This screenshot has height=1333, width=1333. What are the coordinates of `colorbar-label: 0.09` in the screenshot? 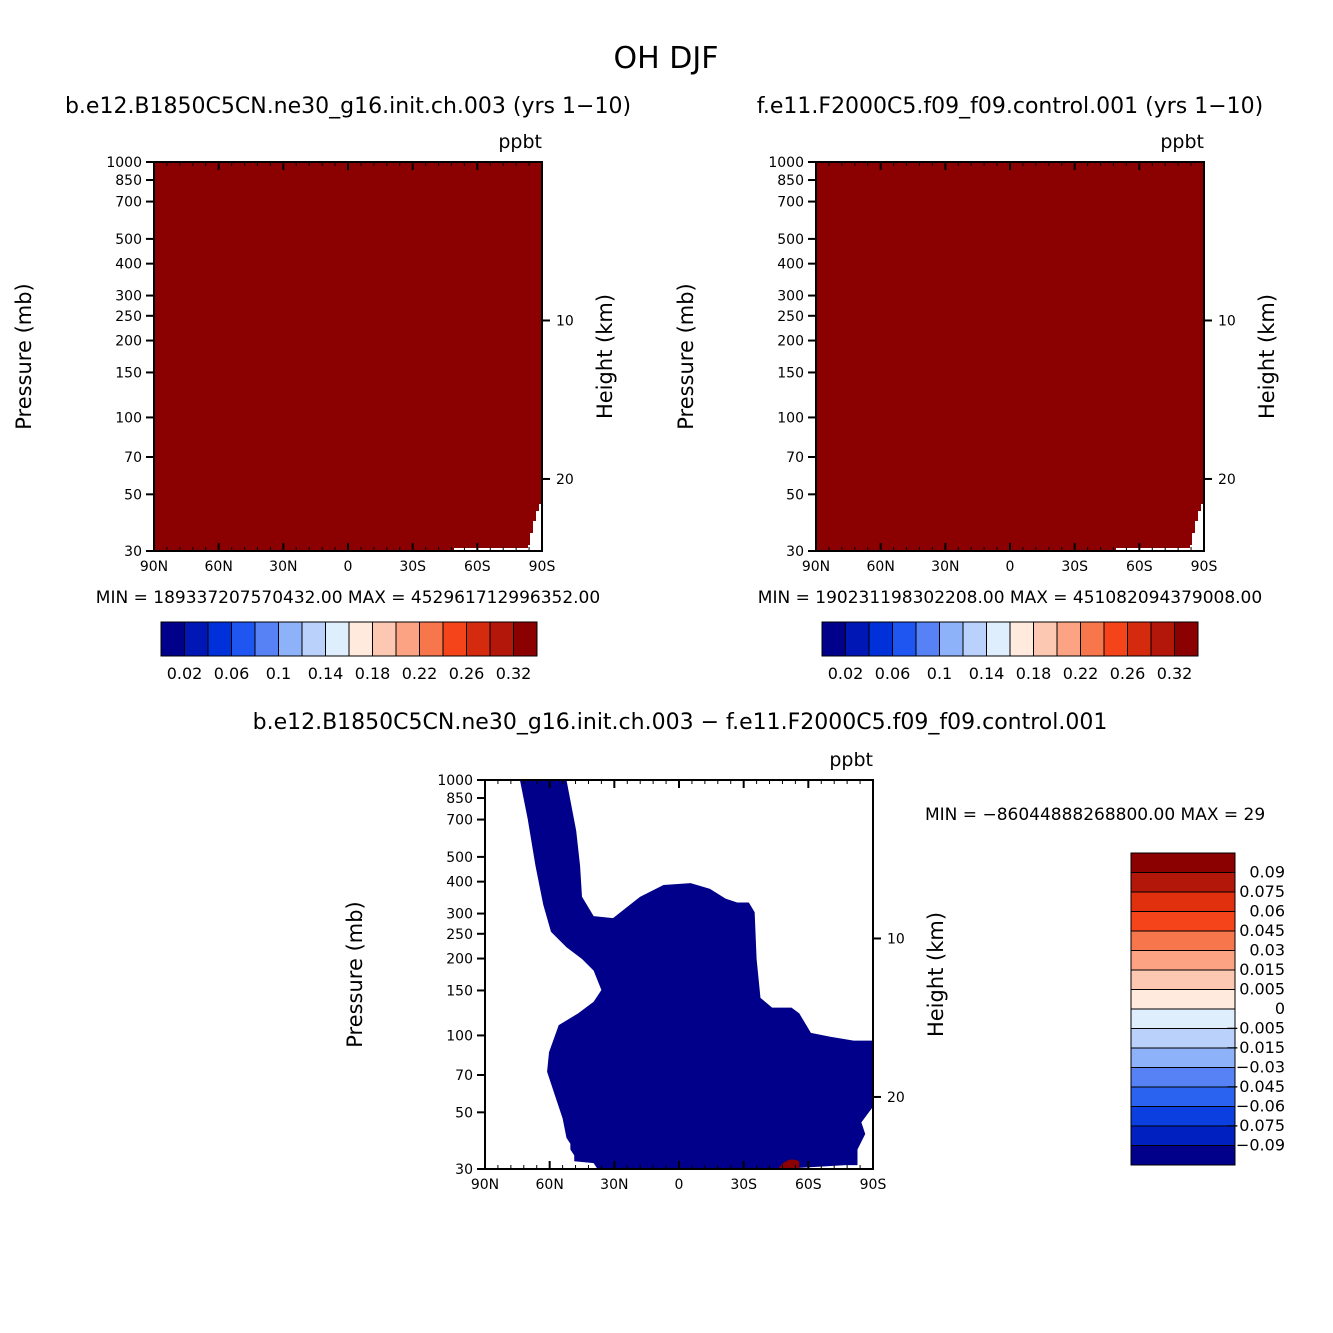 It's located at (1267, 872).